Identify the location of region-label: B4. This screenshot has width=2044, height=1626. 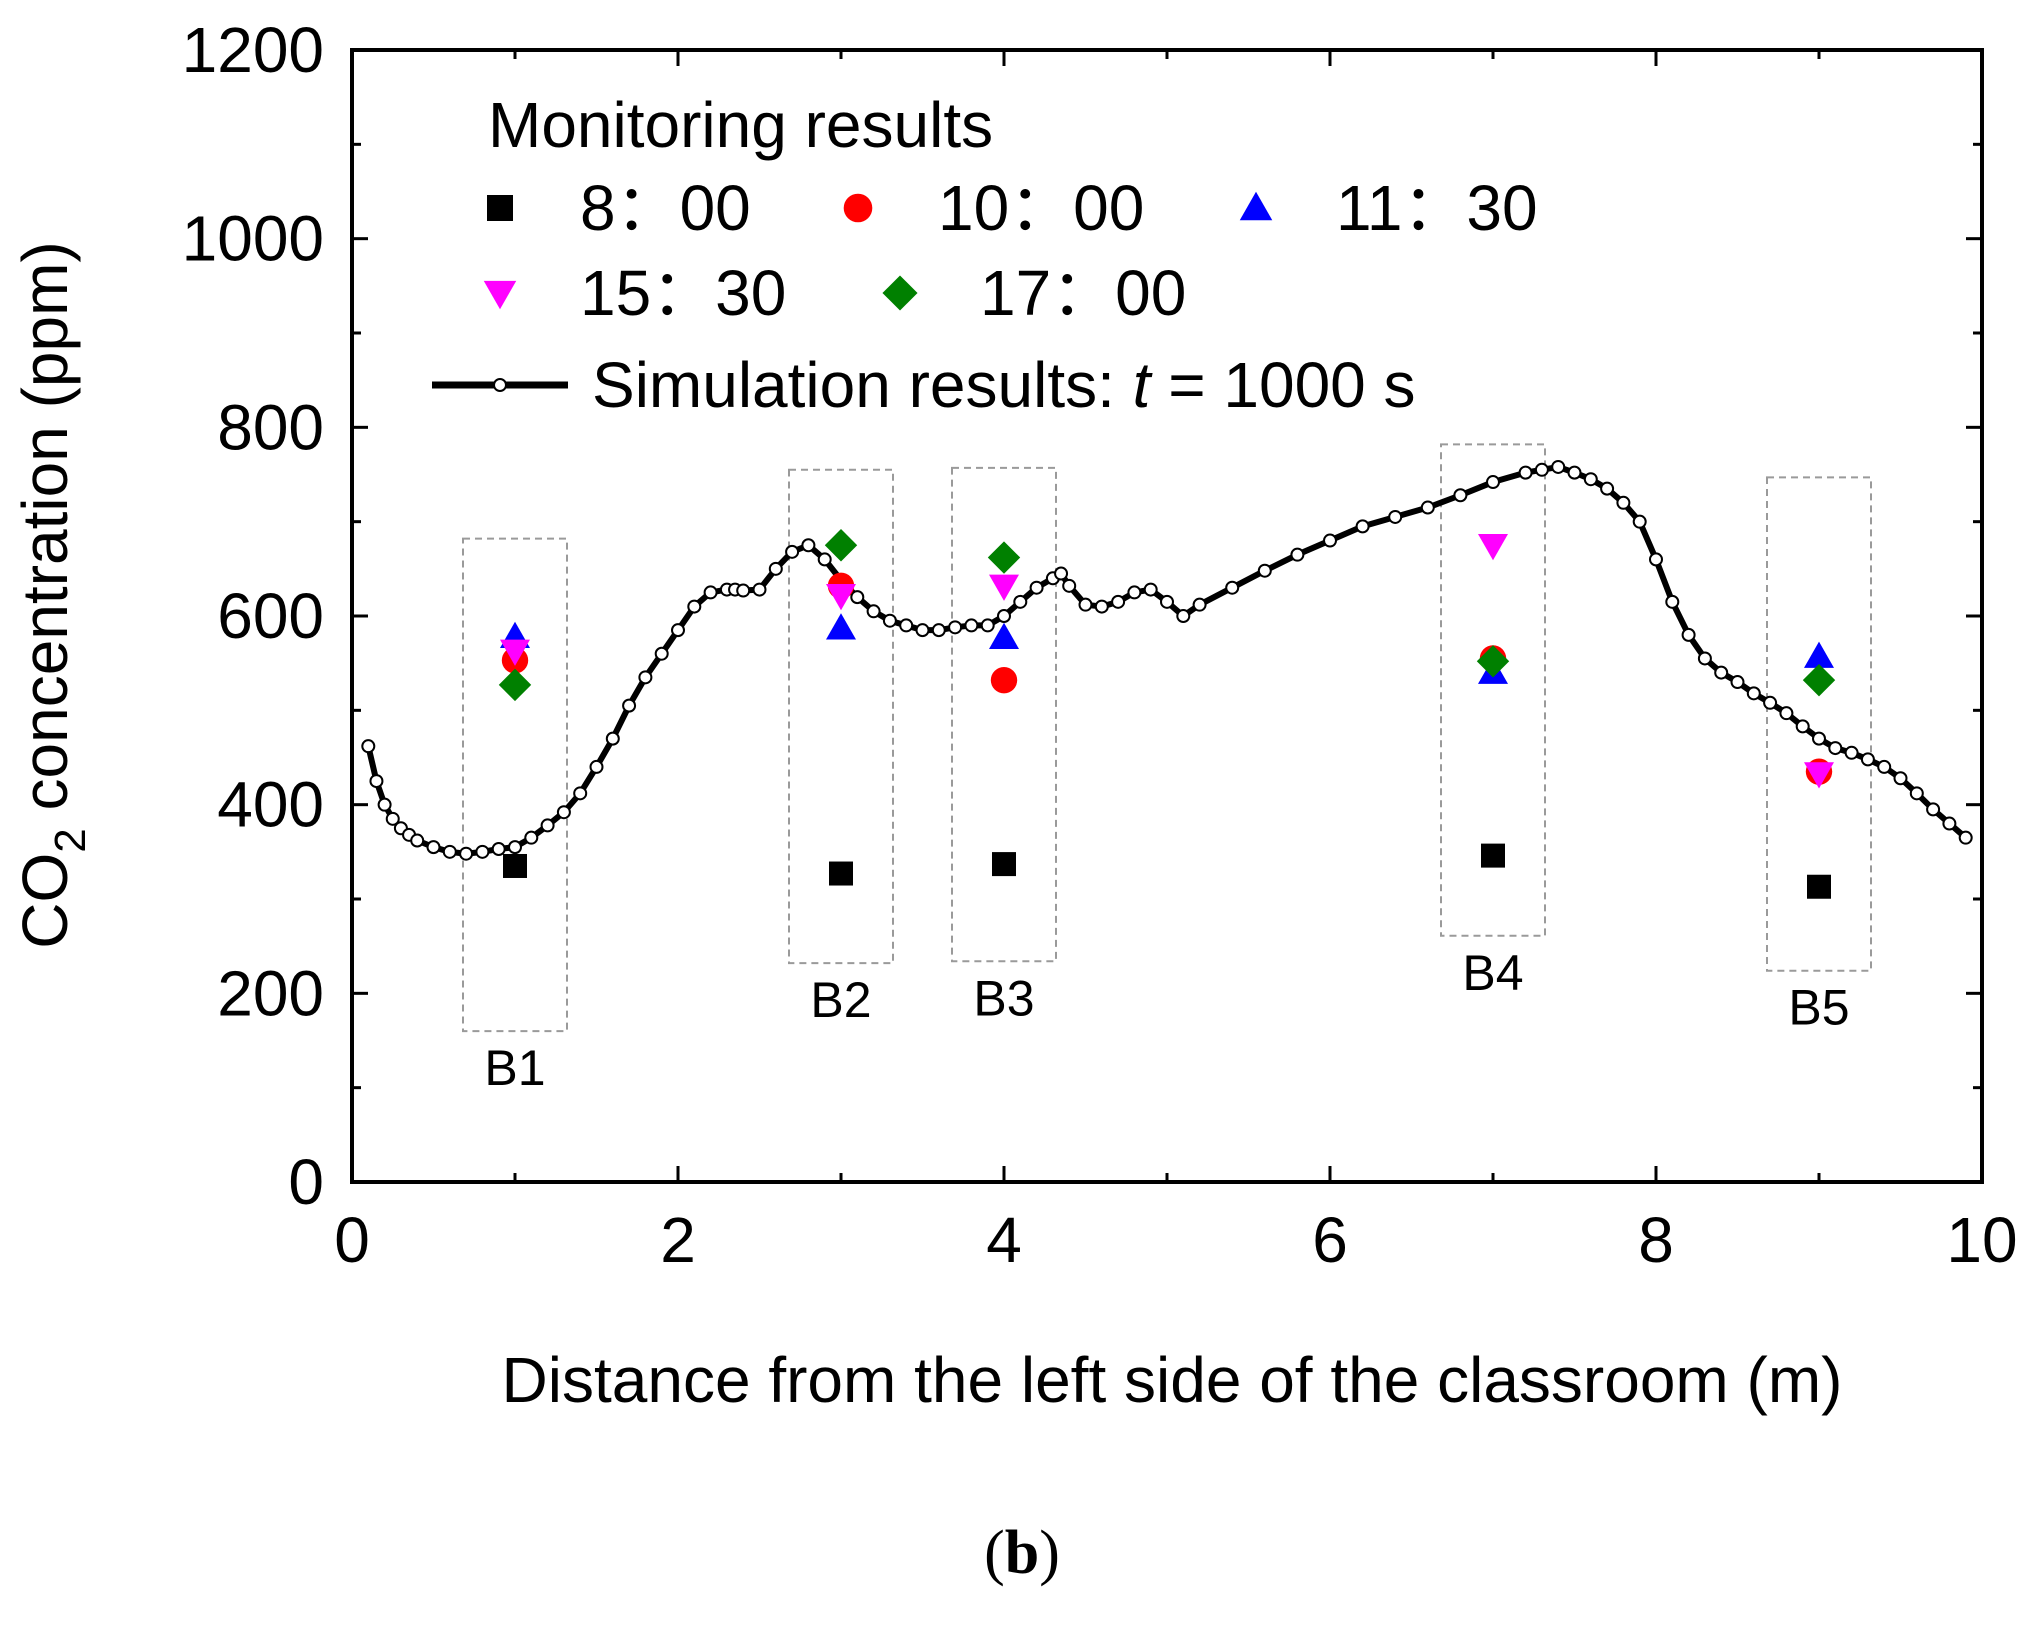
(1492, 973).